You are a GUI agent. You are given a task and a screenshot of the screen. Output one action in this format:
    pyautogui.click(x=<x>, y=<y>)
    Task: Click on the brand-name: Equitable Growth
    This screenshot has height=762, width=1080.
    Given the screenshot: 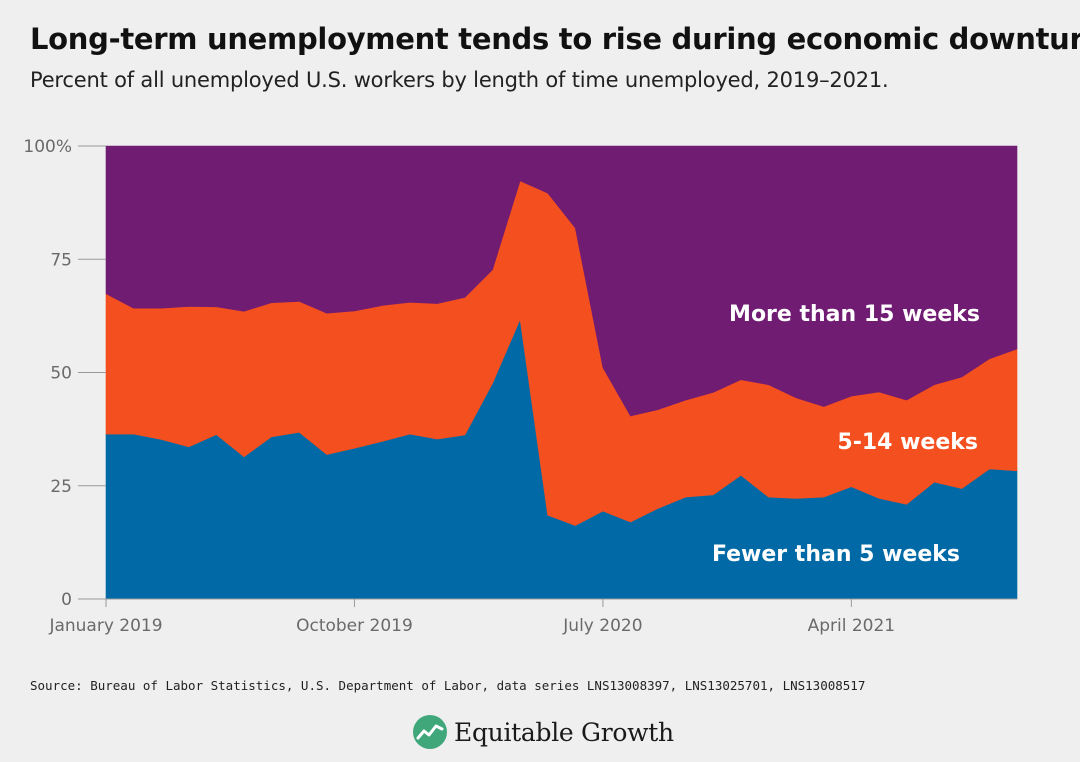 What is the action you would take?
    pyautogui.click(x=564, y=732)
    